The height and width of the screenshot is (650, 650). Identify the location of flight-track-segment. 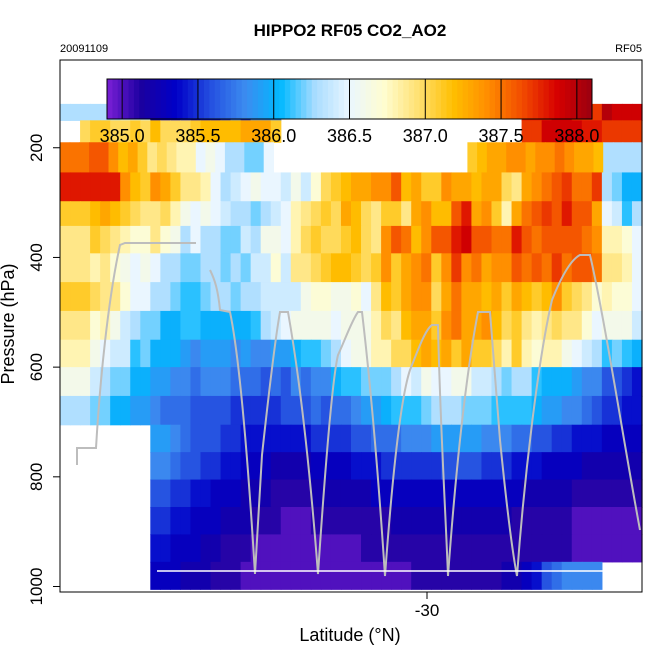
(482, 444).